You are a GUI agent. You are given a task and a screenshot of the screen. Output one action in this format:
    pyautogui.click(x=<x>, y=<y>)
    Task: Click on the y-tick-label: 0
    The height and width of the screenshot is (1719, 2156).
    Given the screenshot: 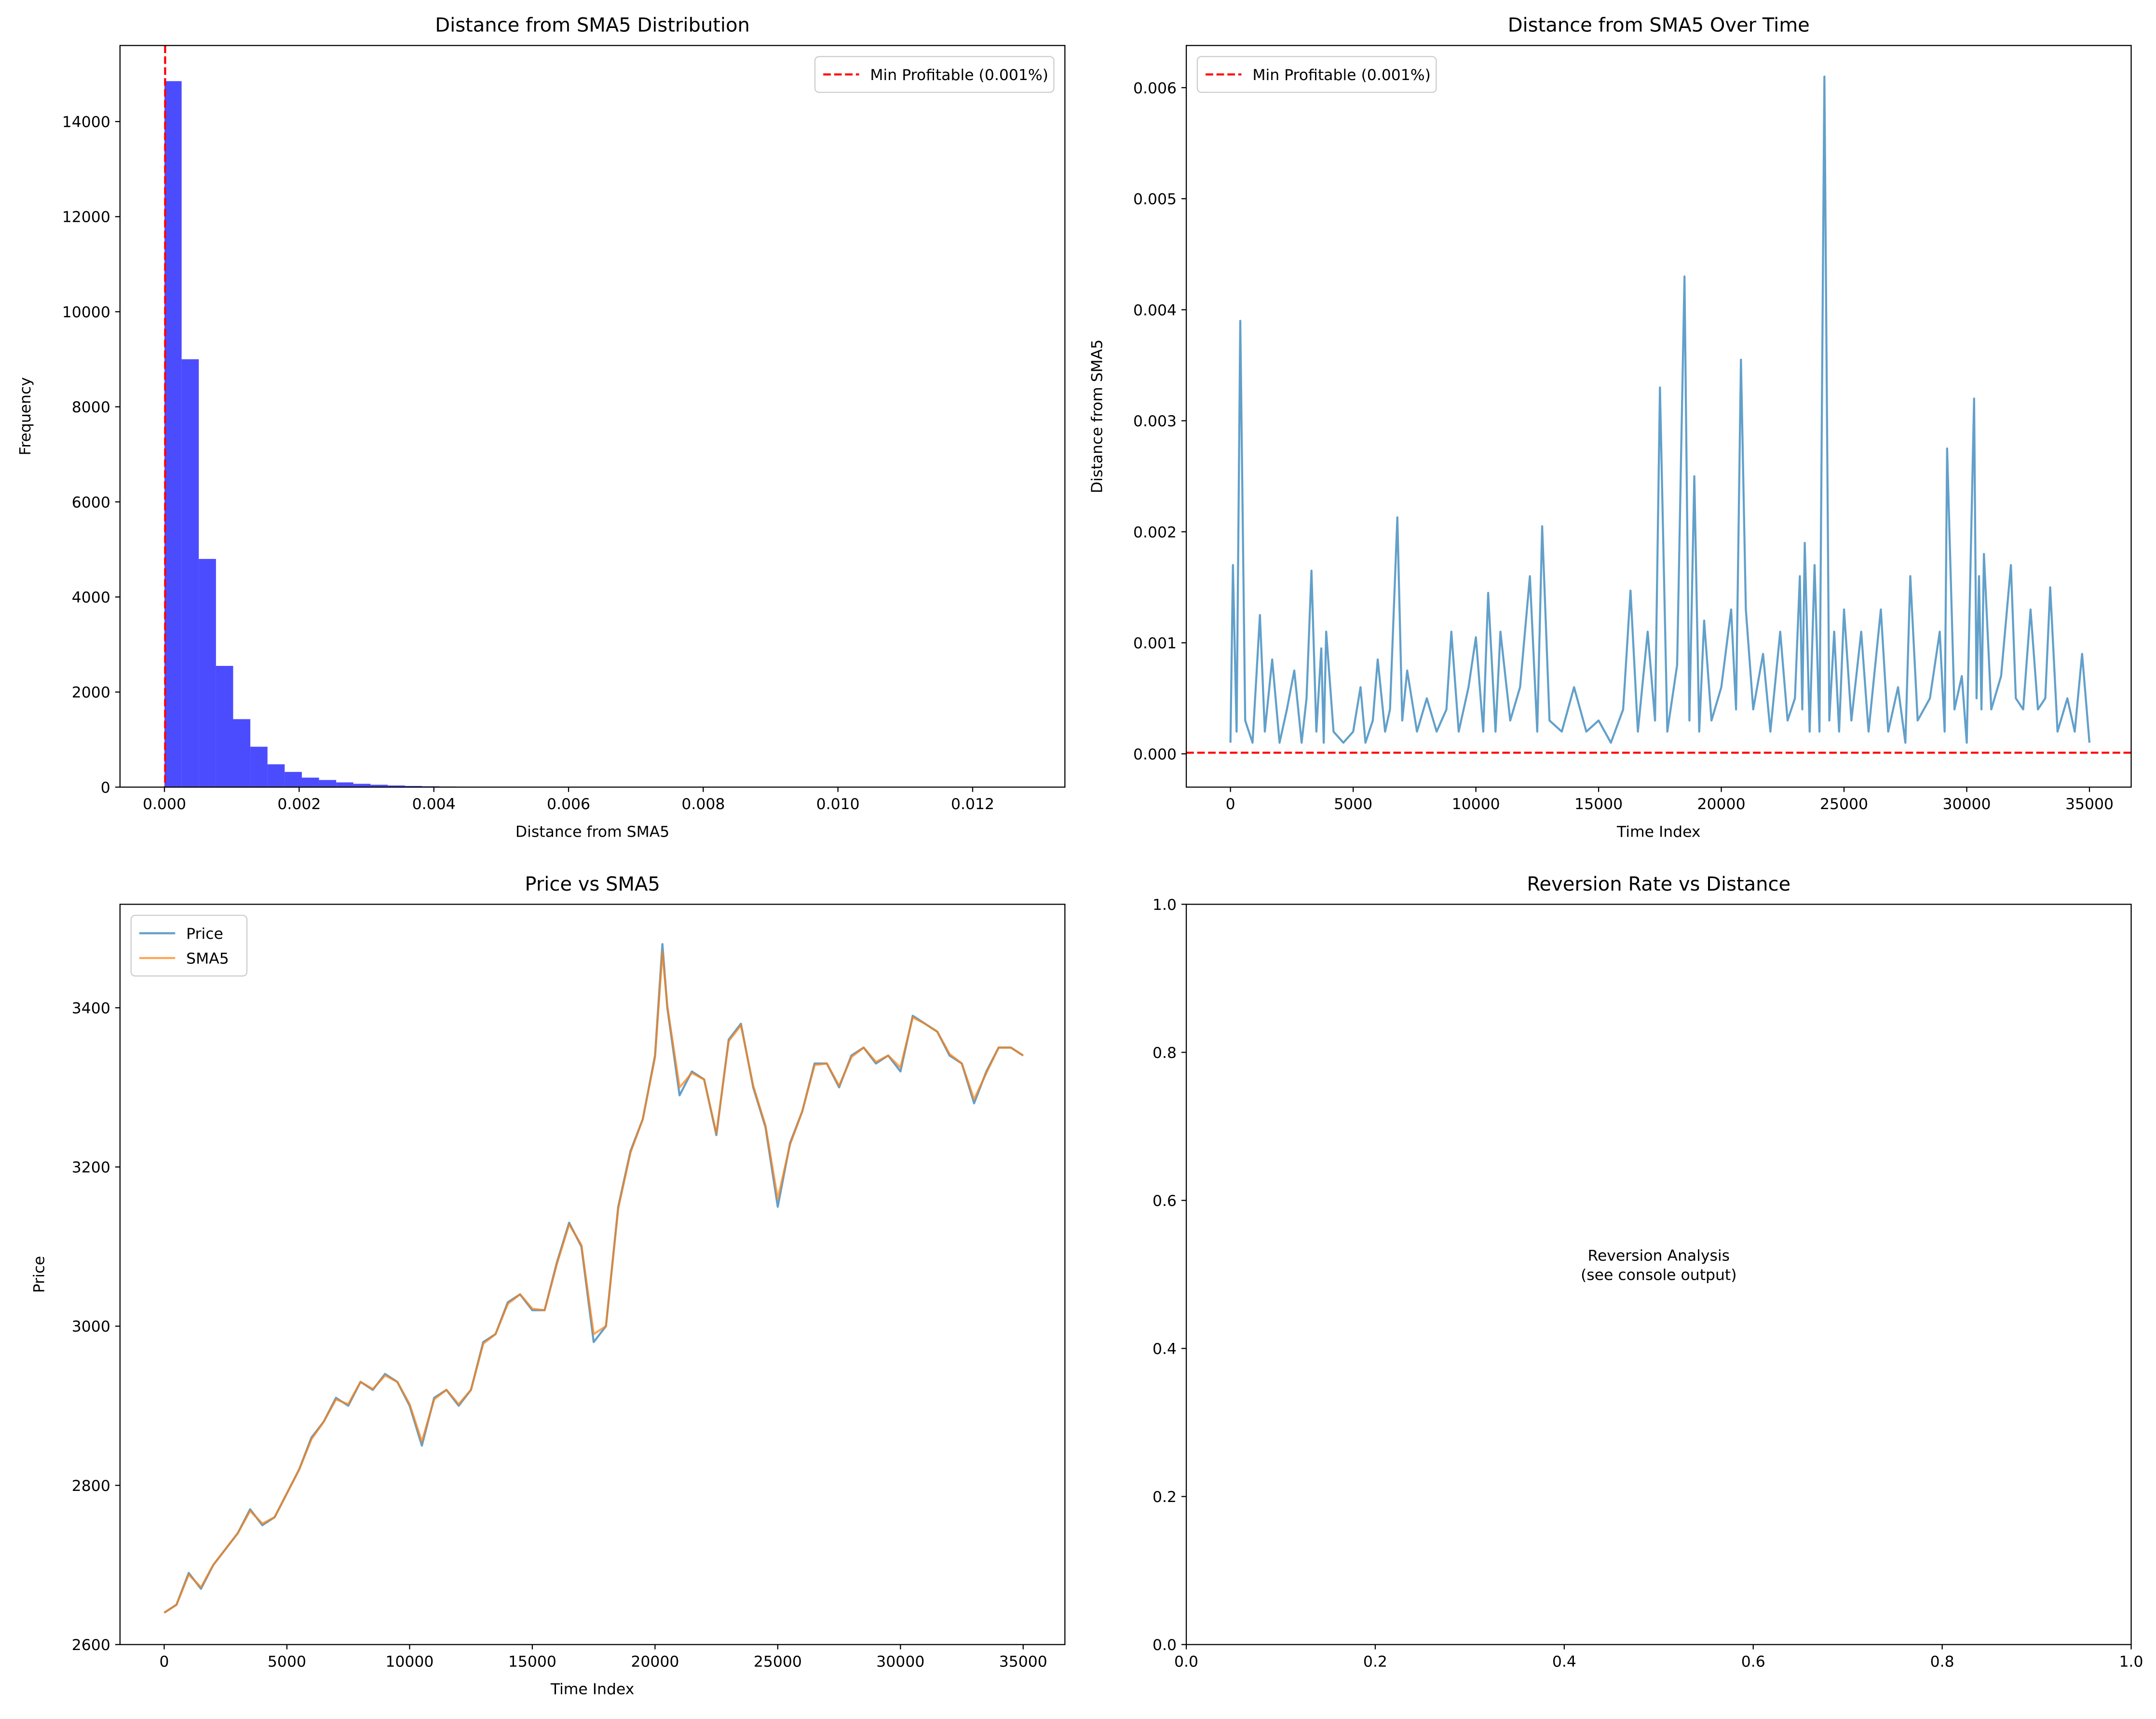 What is the action you would take?
    pyautogui.click(x=105, y=788)
    